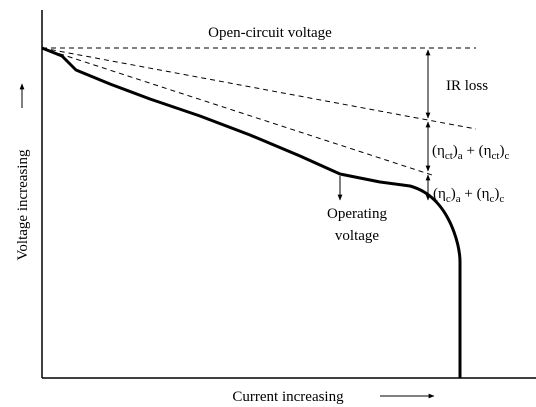 The image size is (536, 407). Describe the element at coordinates (467, 86) in the screenshot. I see `ir-loss-label: IR loss` at that location.